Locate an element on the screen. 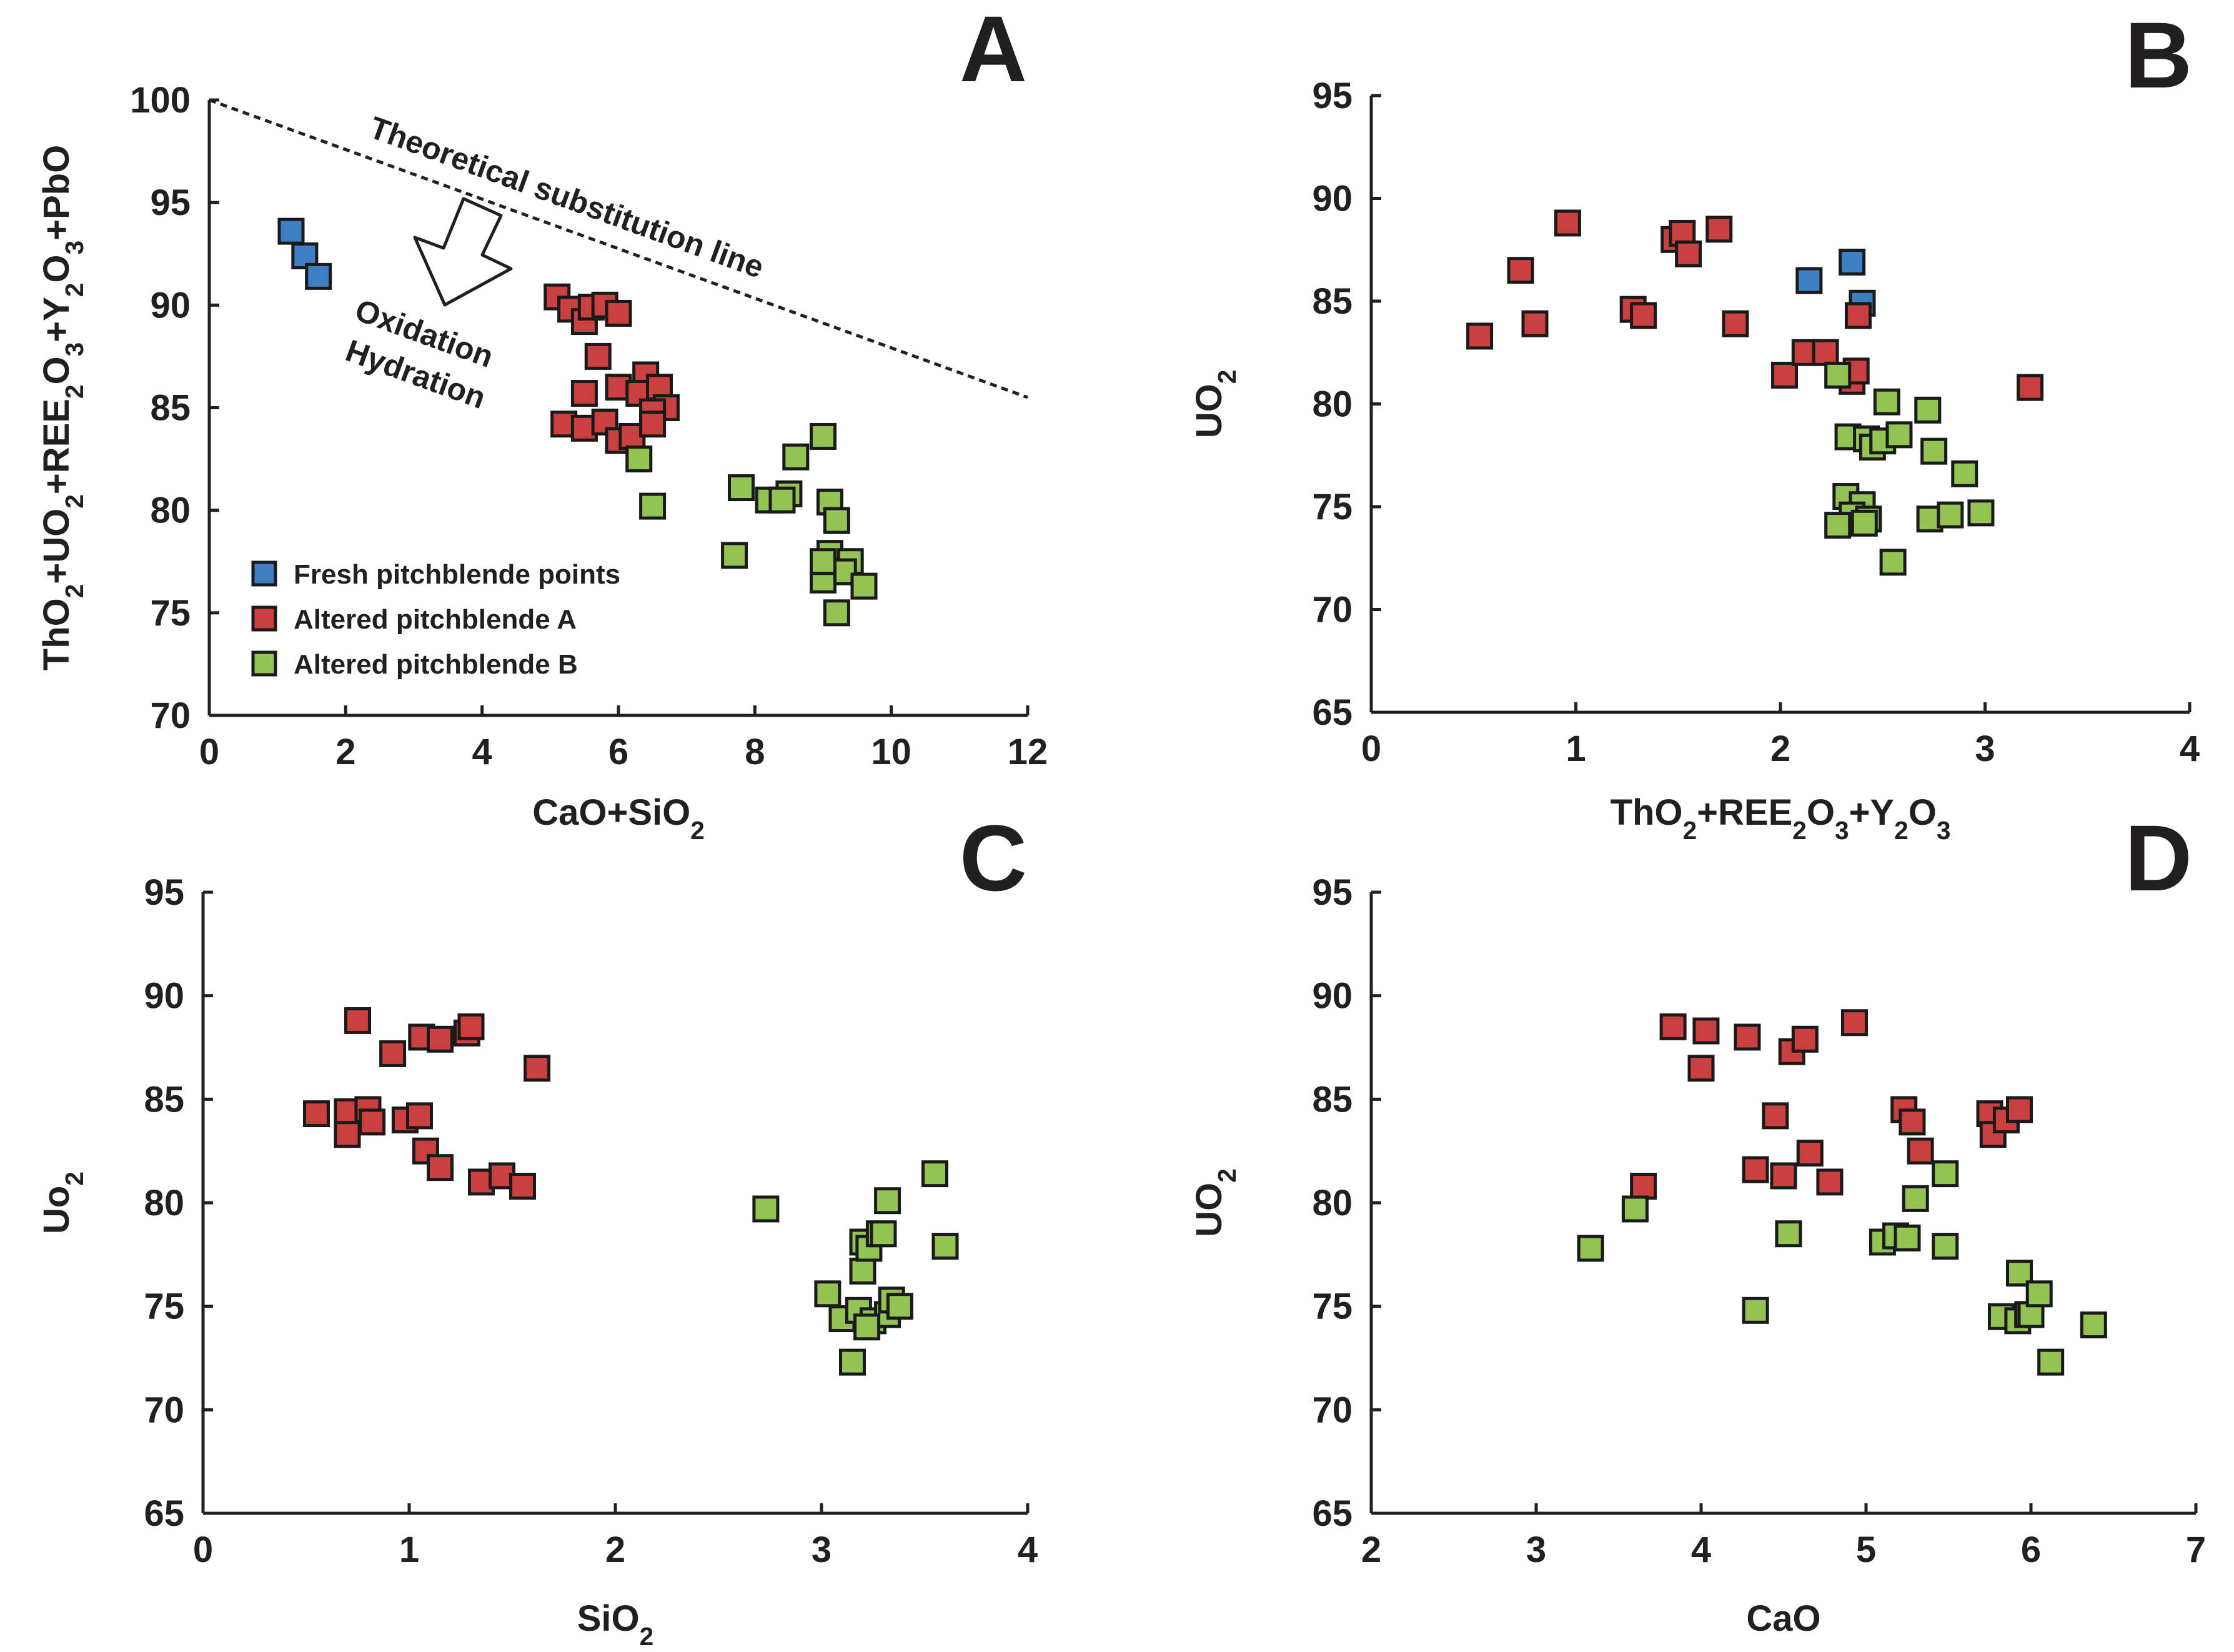 This screenshot has width=2234, height=1652. panel-d-ylabel-text: UO is located at coordinates (1209, 1210).